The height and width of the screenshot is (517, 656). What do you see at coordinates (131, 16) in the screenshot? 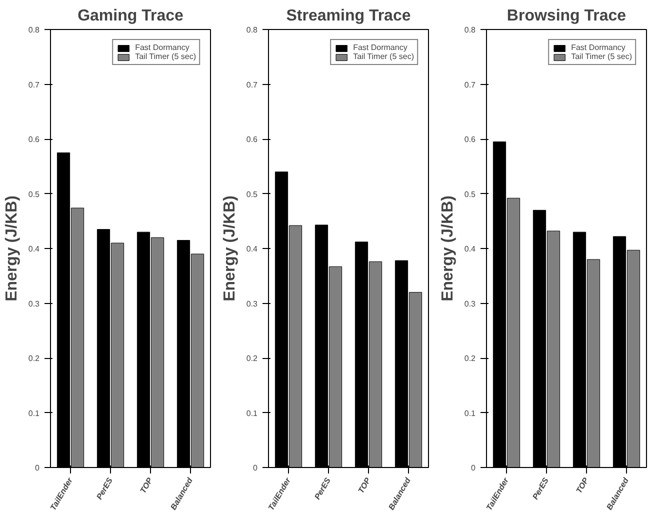
I see `chart-title: Gaming Trace` at bounding box center [131, 16].